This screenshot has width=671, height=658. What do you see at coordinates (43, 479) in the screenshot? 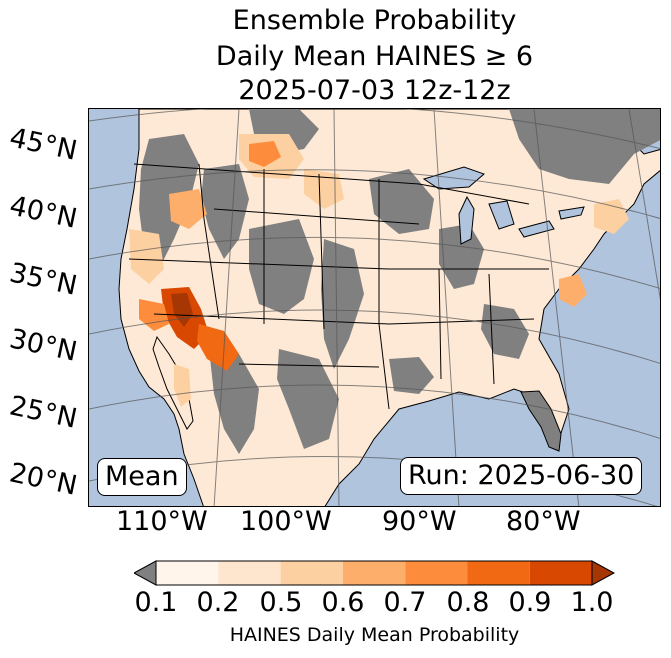
I see `lat-label-20: 20°N` at bounding box center [43, 479].